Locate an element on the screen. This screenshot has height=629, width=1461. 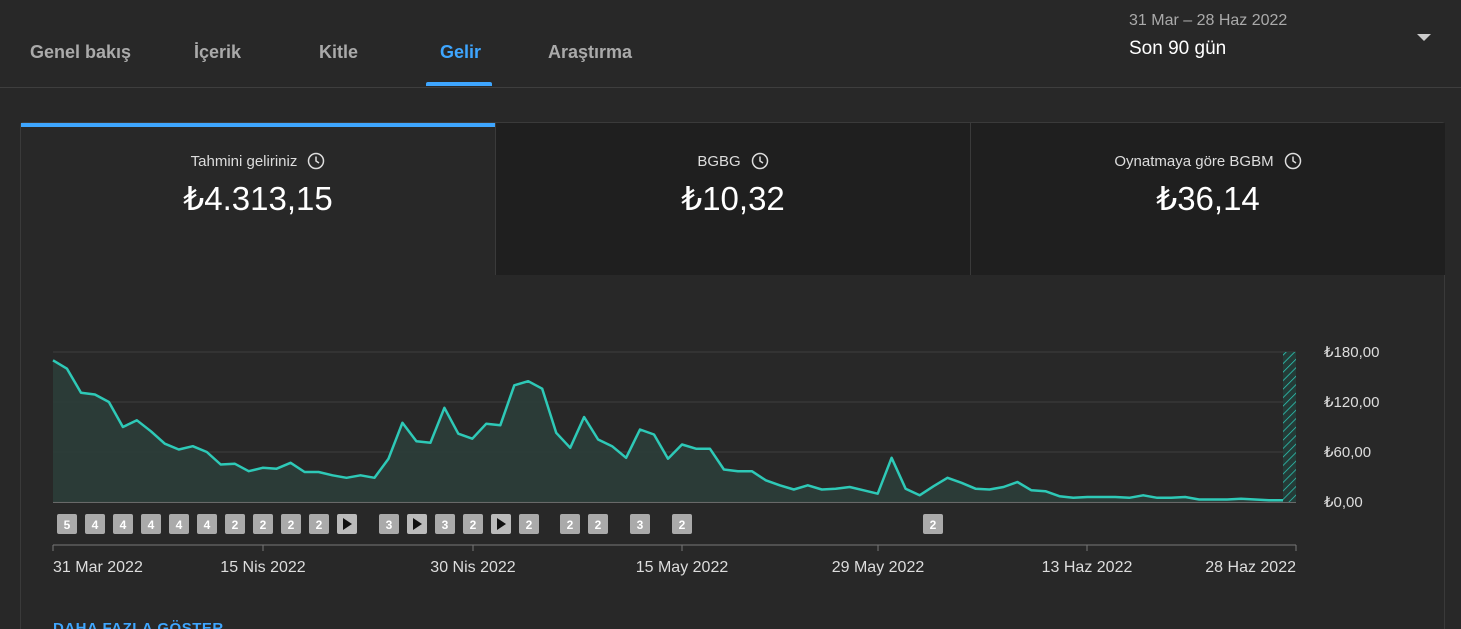
metric-estimated-revenue: Tahmini geliriniz ₺4.313,15 is located at coordinates (258, 199).